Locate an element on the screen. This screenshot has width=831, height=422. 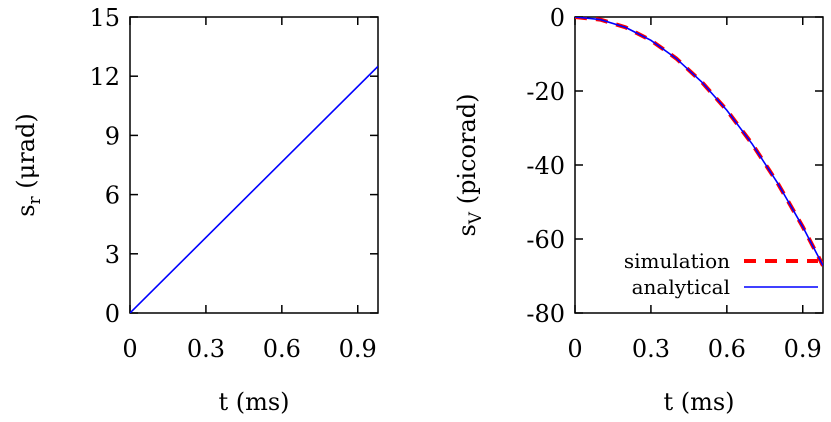
y-tick-label: 12 is located at coordinates (104, 77).